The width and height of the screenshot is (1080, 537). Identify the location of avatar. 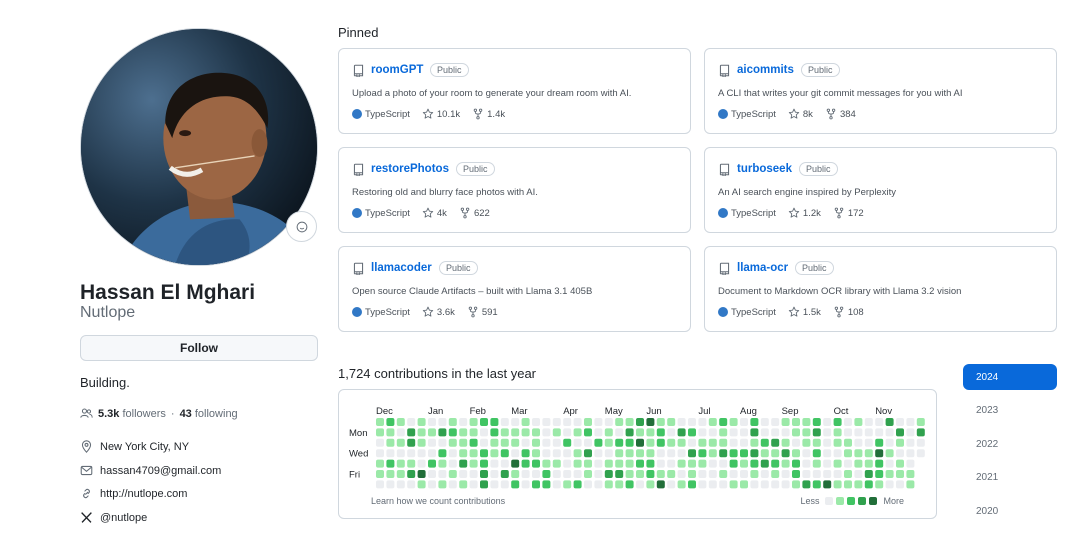
(199, 147).